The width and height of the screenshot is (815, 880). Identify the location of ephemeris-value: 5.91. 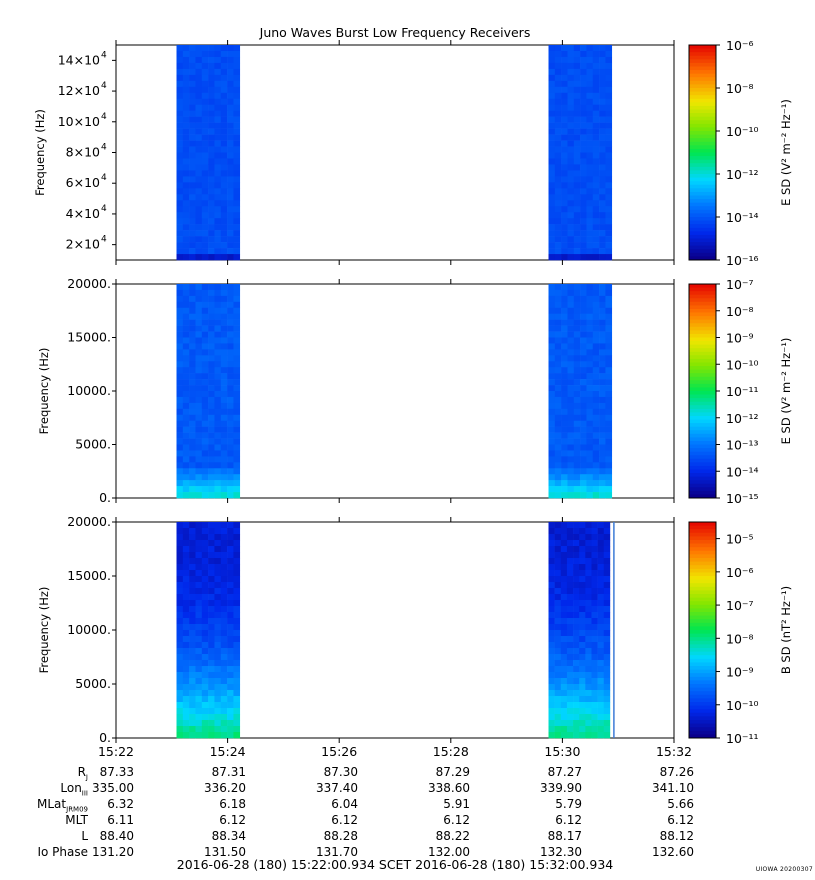
(456, 804).